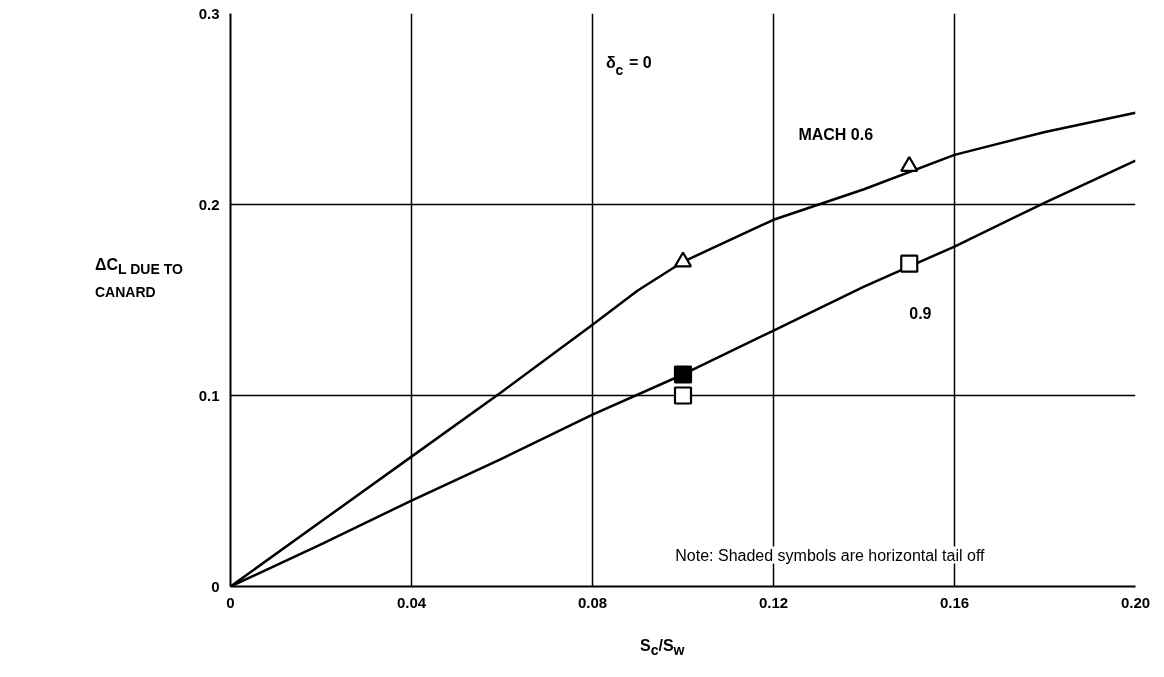 This screenshot has width=1164, height=677. Describe the element at coordinates (954, 602) in the screenshot. I see `x-tick-label: 0.16` at that location.